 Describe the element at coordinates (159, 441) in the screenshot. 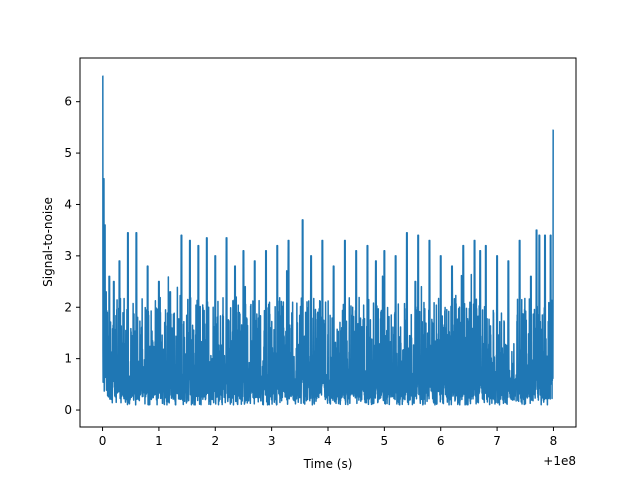

I see `x-tick-label: 1` at that location.